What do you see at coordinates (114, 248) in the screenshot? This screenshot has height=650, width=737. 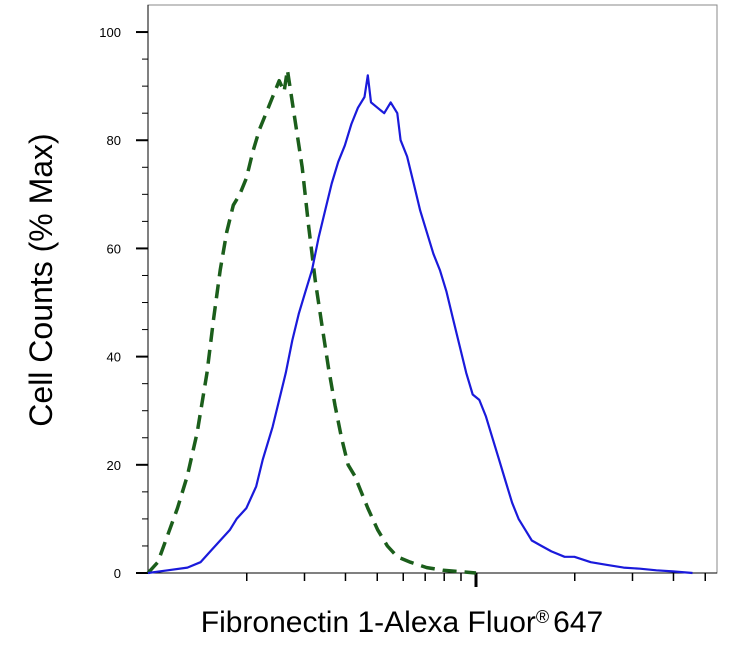 I see `y-tick-label: 60` at bounding box center [114, 248].